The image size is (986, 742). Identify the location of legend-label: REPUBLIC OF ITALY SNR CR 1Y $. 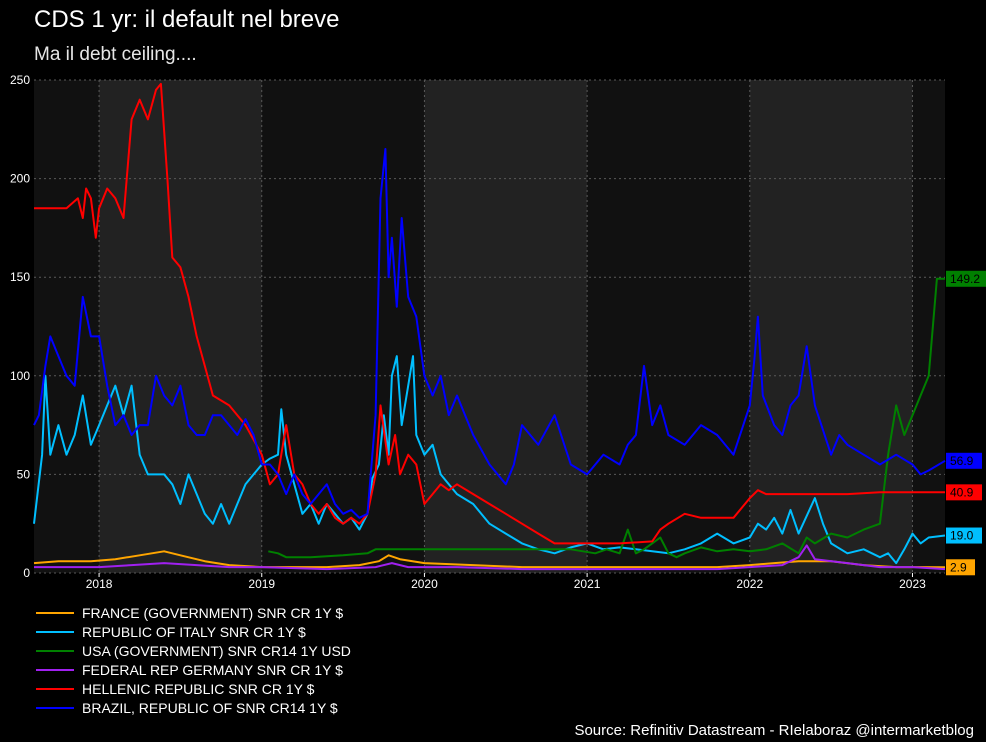
(194, 631).